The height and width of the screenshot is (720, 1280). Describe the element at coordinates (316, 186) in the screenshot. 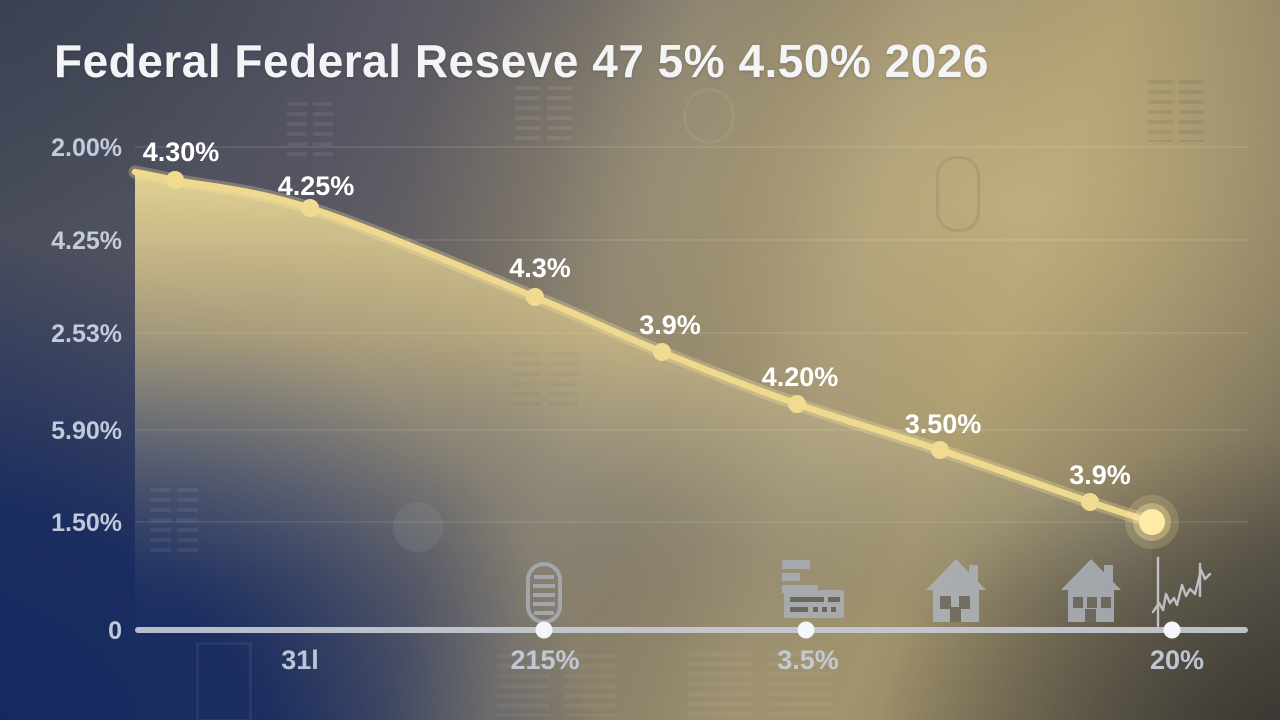

I see `data-point-label: 4.25%` at that location.